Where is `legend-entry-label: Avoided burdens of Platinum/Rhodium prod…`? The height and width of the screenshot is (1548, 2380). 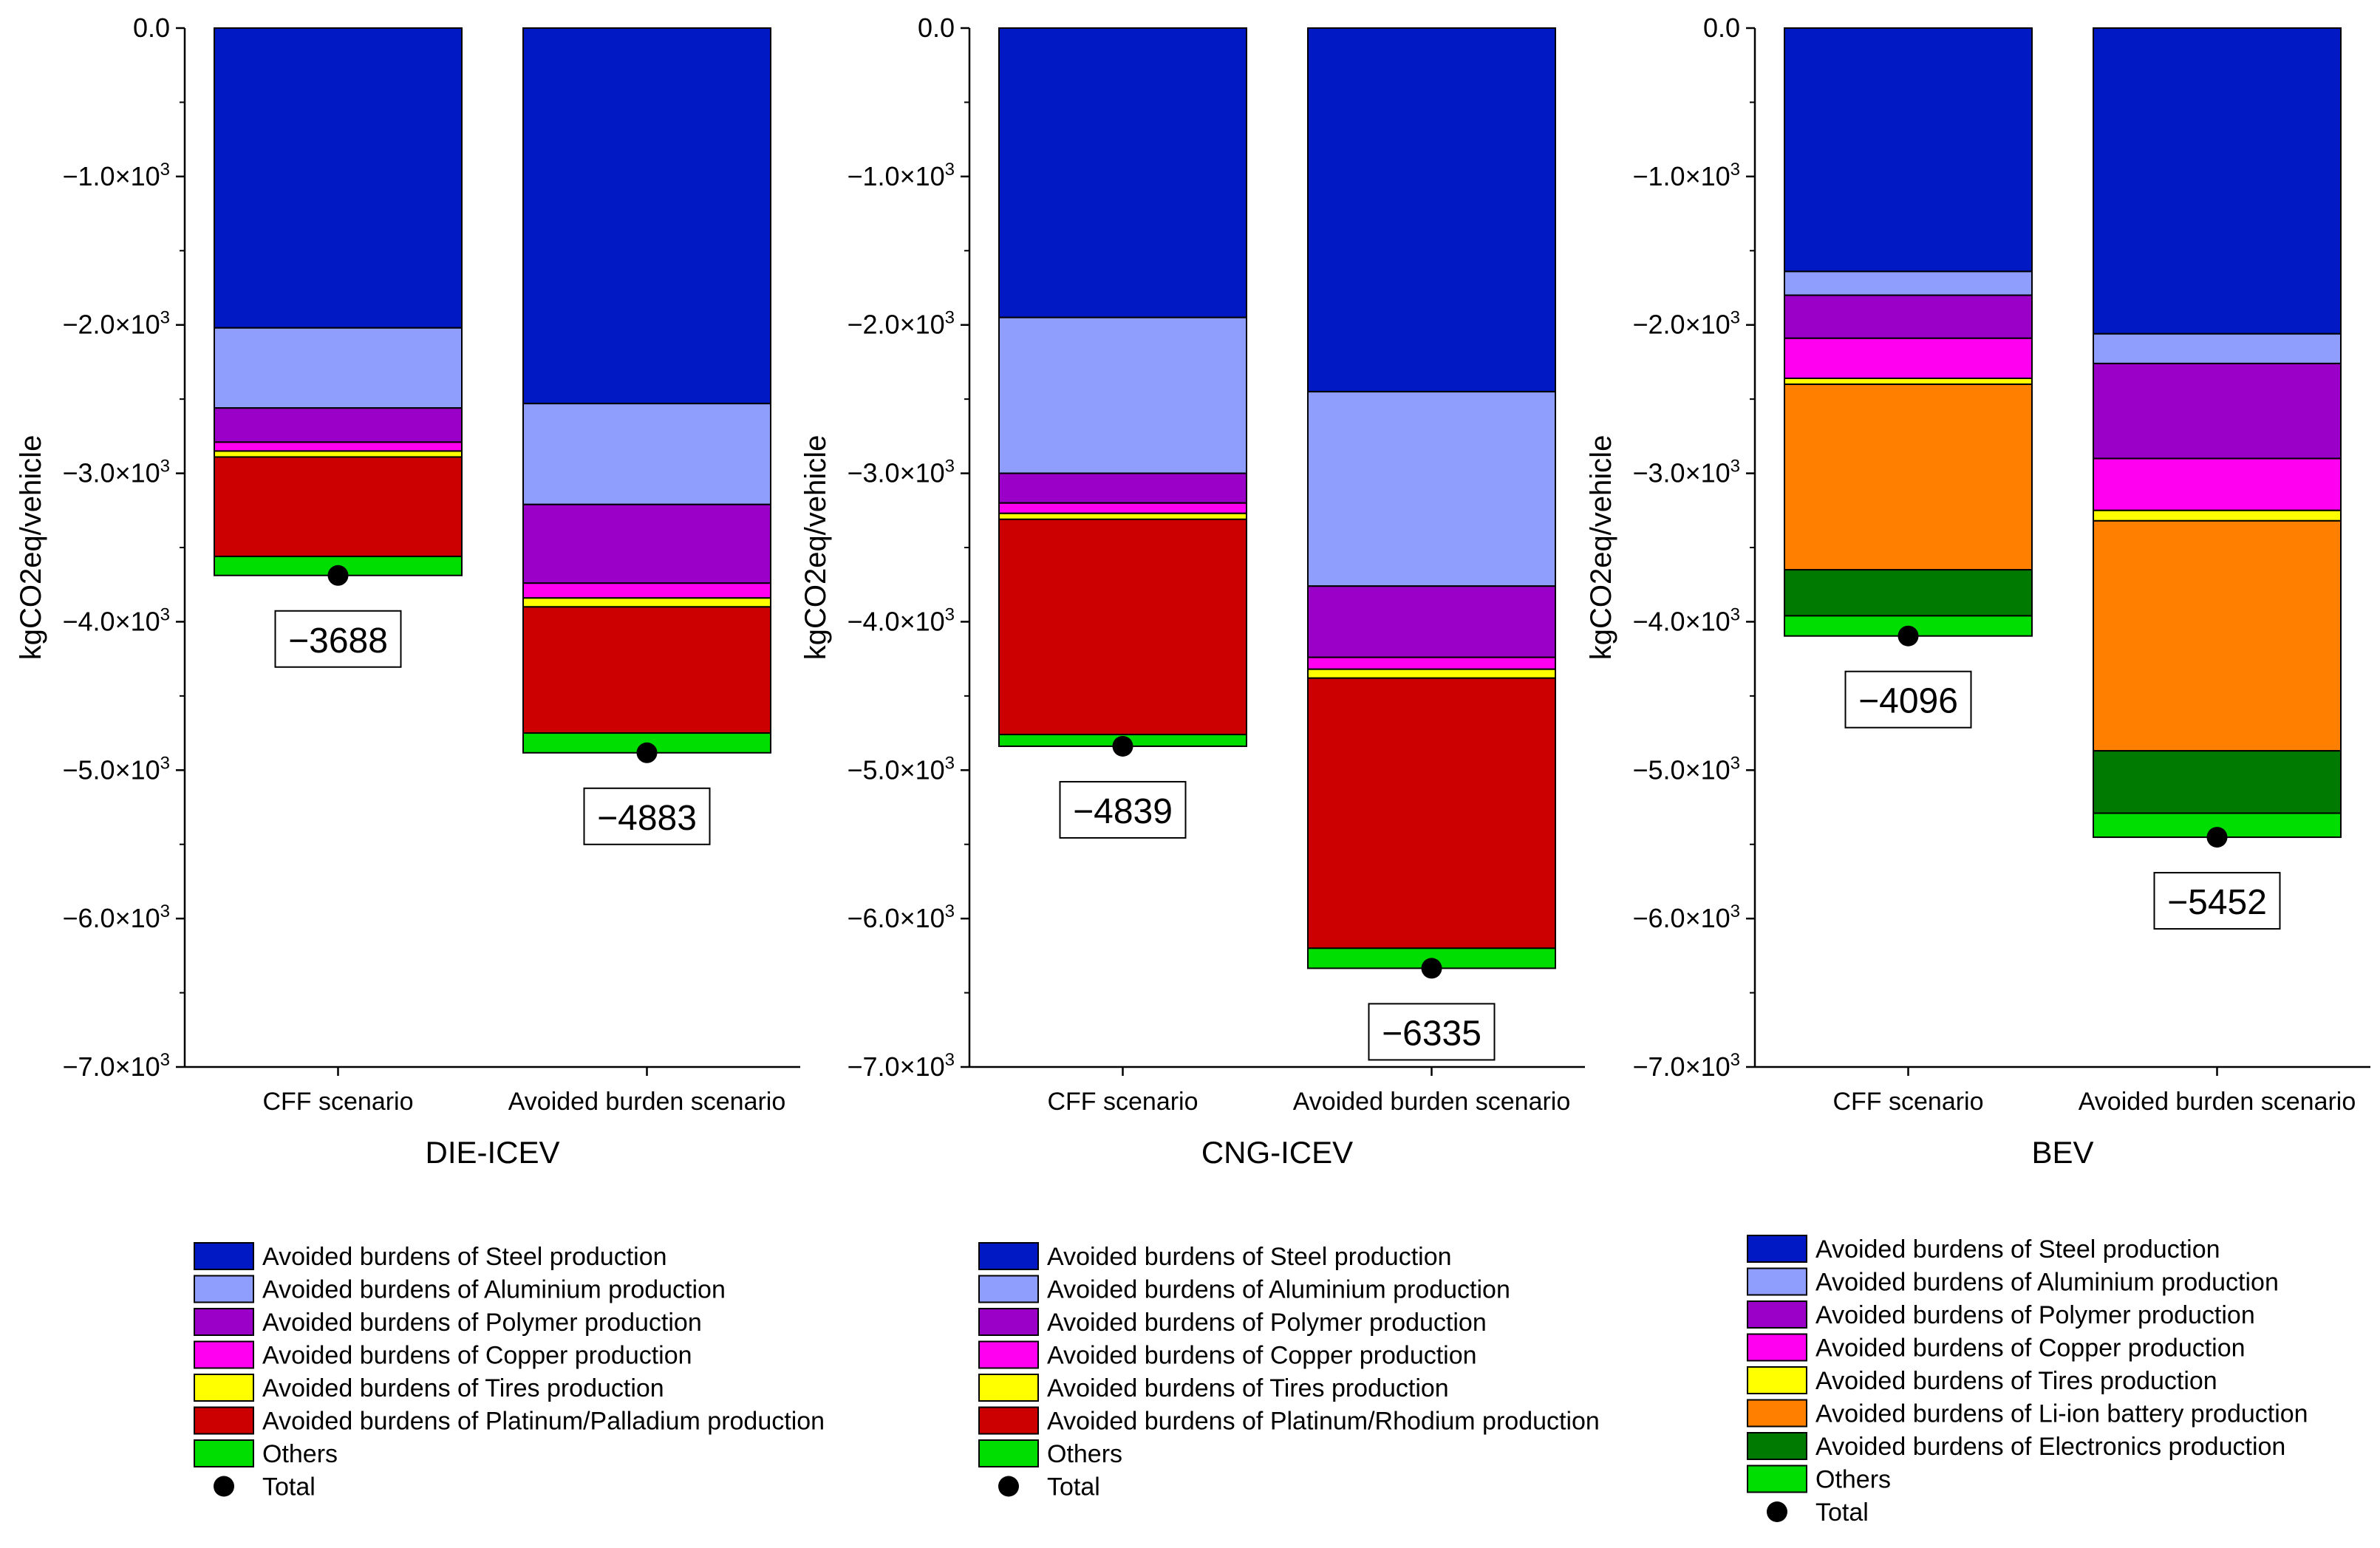
legend-entry-label: Avoided burdens of Platinum/Rhodium prod… is located at coordinates (1323, 1422).